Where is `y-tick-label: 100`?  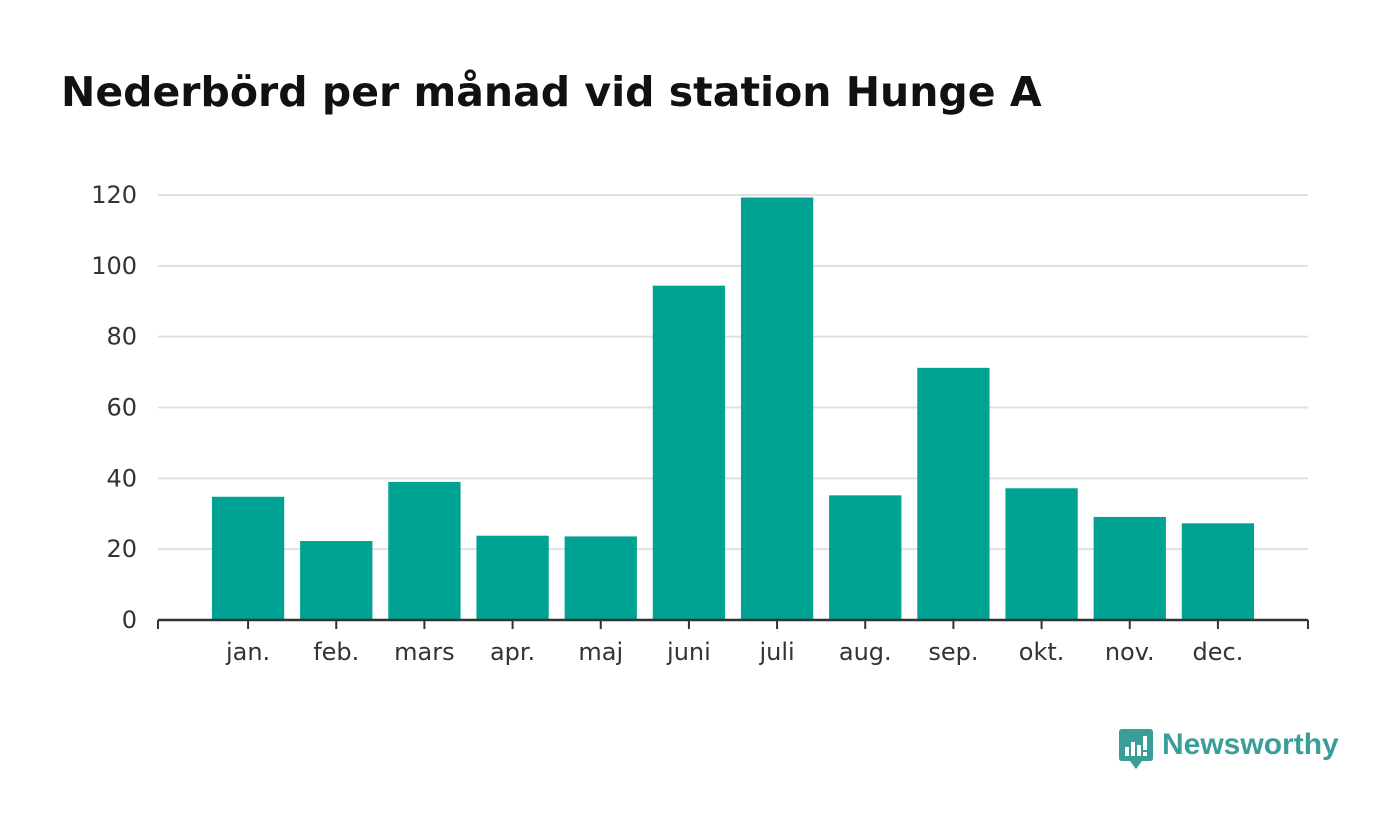 y-tick-label: 100 is located at coordinates (114, 266).